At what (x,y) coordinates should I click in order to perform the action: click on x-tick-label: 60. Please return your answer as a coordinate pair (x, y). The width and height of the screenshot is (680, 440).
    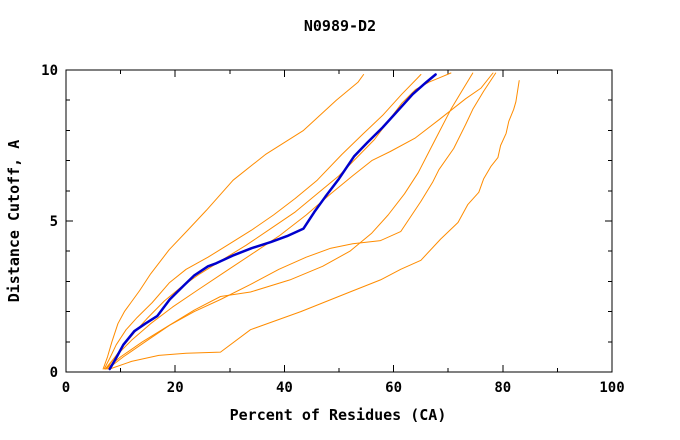
    Looking at the image, I should click on (393, 388).